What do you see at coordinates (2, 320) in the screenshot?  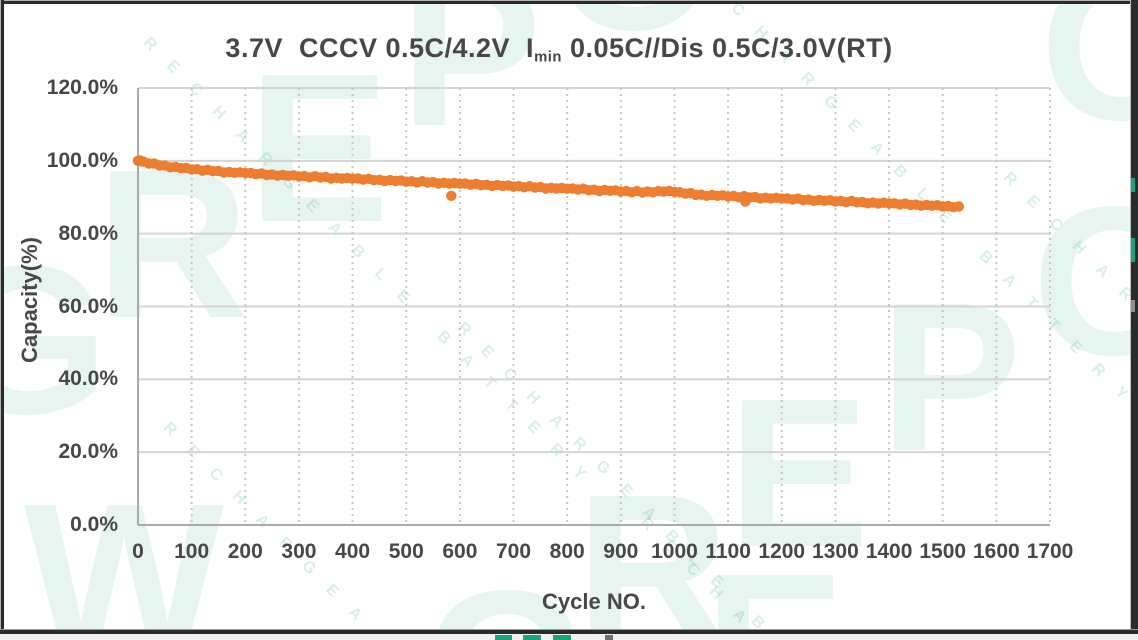 I see `frame-border-left` at bounding box center [2, 320].